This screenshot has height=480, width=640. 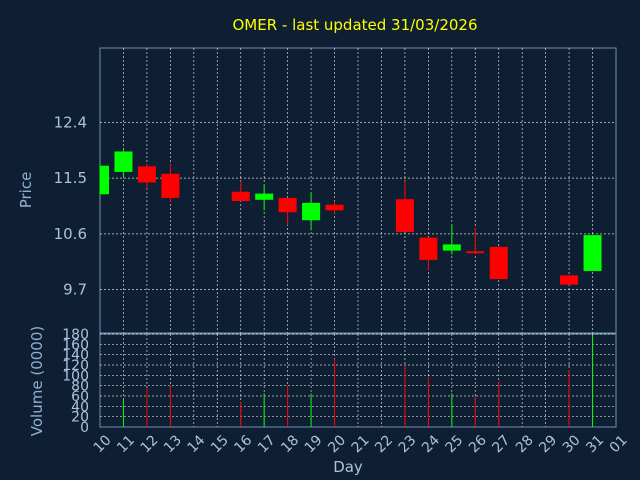 What do you see at coordinates (525, 444) in the screenshot?
I see `x-tick-label: 28` at bounding box center [525, 444].